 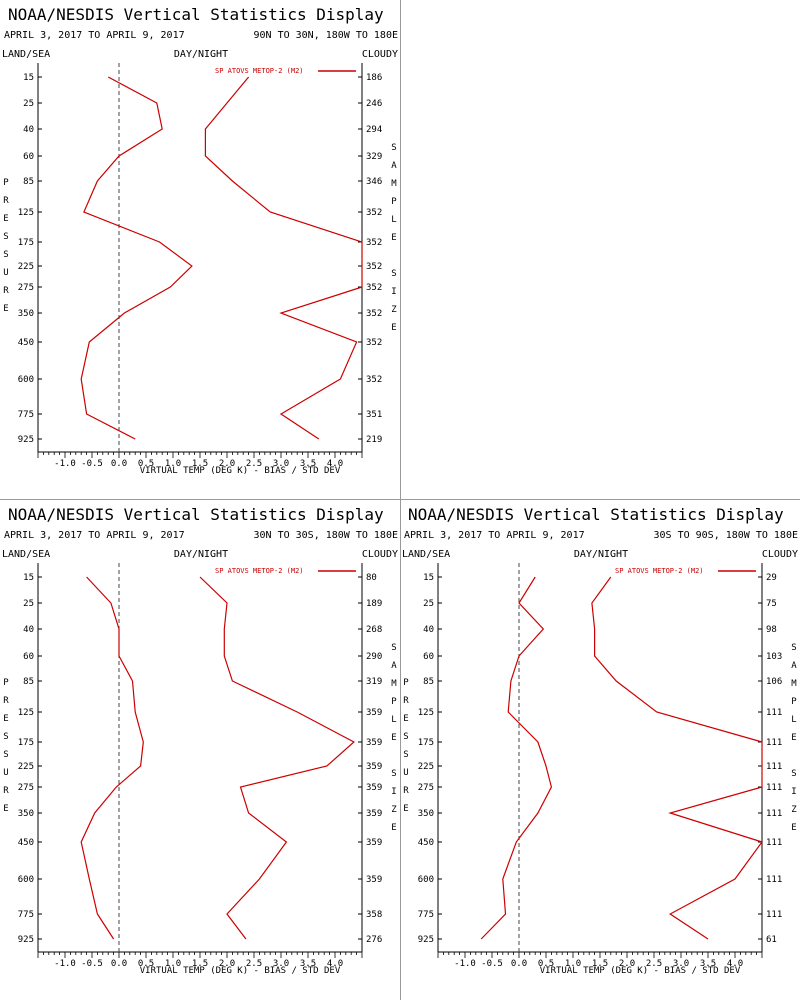 I want to click on sample-size-label: 246, so click(x=374, y=104).